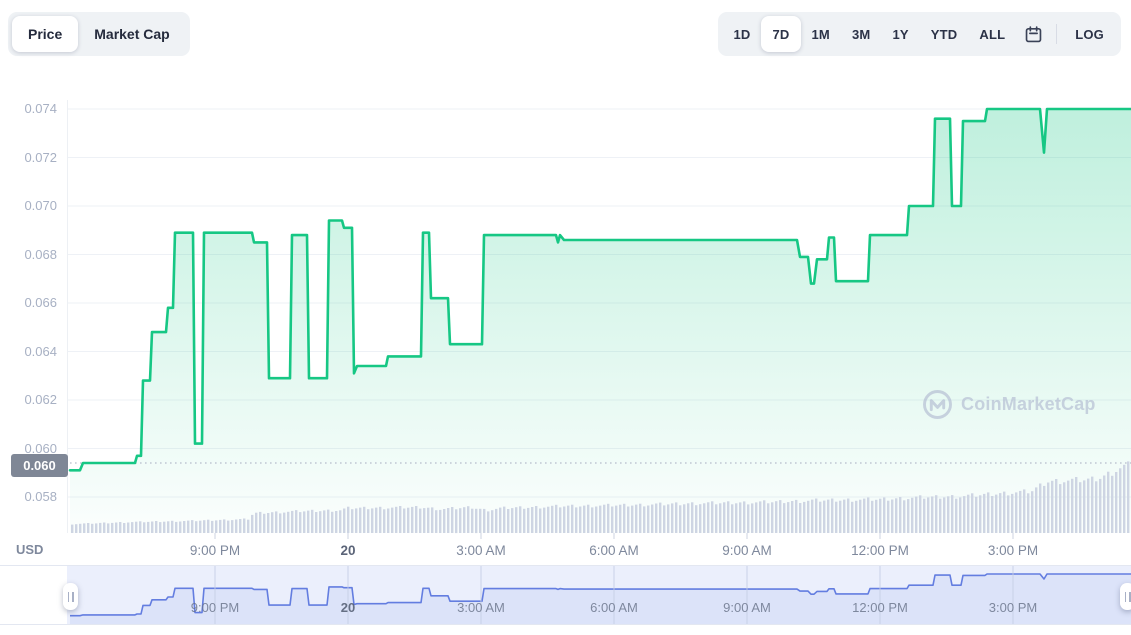 This screenshot has width=1131, height=635. I want to click on y-axis-label: 0.072, so click(40, 157).